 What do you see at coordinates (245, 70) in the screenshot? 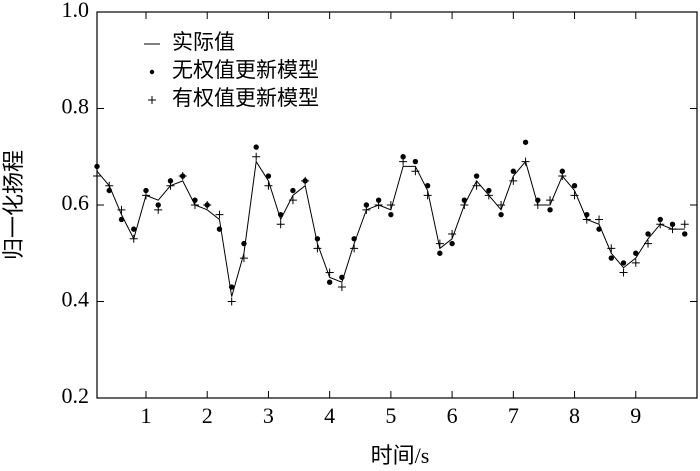
I see `legend-label: 无权值更新模型` at bounding box center [245, 70].